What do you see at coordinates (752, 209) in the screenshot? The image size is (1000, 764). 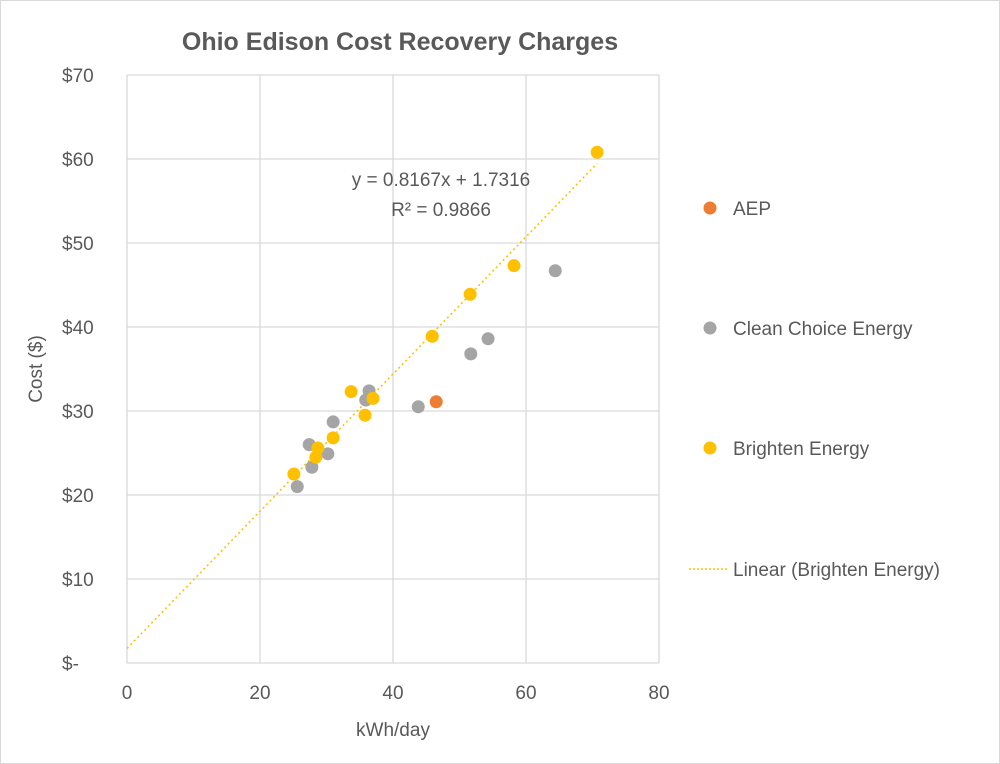 I see `legend-label: AEP` at bounding box center [752, 209].